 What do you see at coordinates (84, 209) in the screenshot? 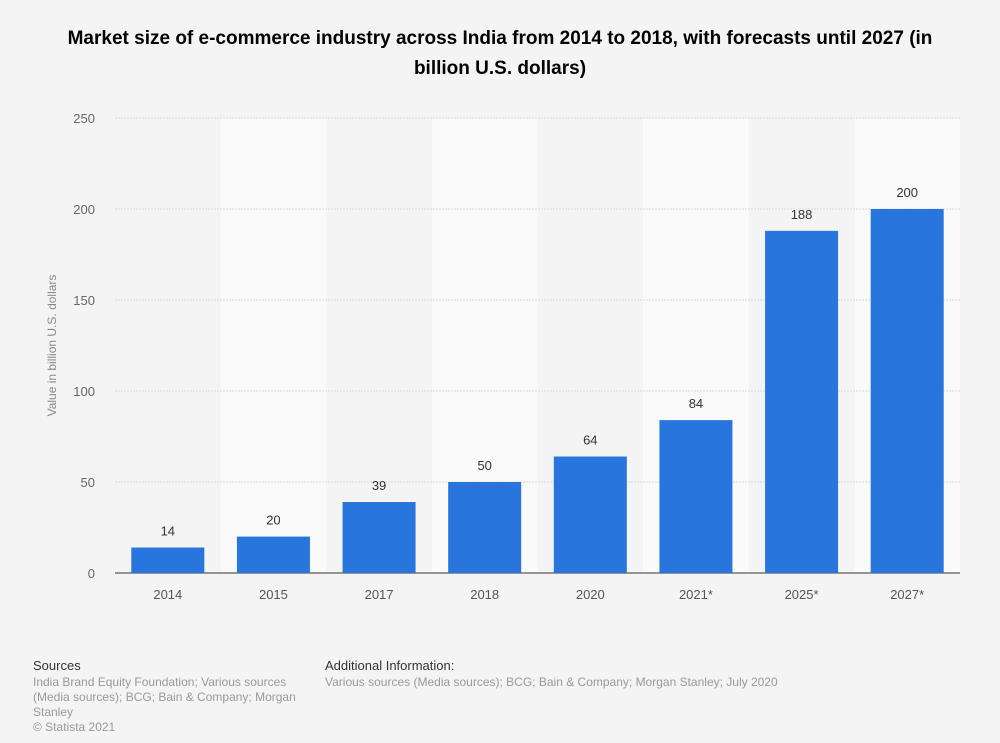
I see `y-tick-label: 200` at bounding box center [84, 209].